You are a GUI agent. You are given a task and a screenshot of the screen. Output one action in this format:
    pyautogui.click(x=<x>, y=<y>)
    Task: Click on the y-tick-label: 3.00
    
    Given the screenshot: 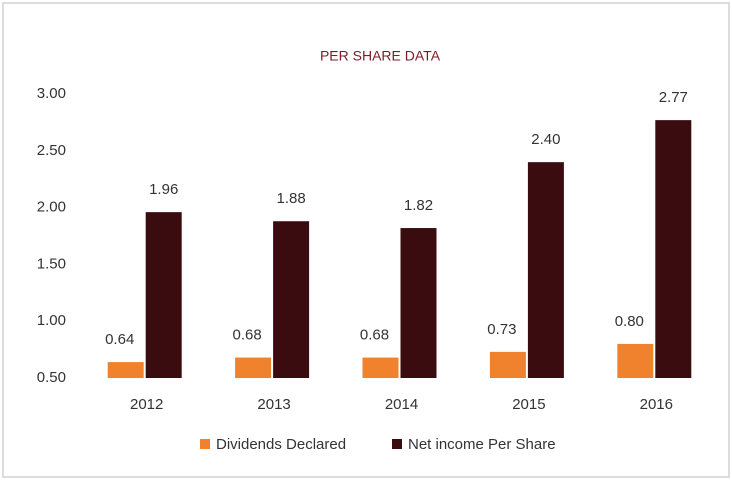 What is the action you would take?
    pyautogui.click(x=51, y=93)
    